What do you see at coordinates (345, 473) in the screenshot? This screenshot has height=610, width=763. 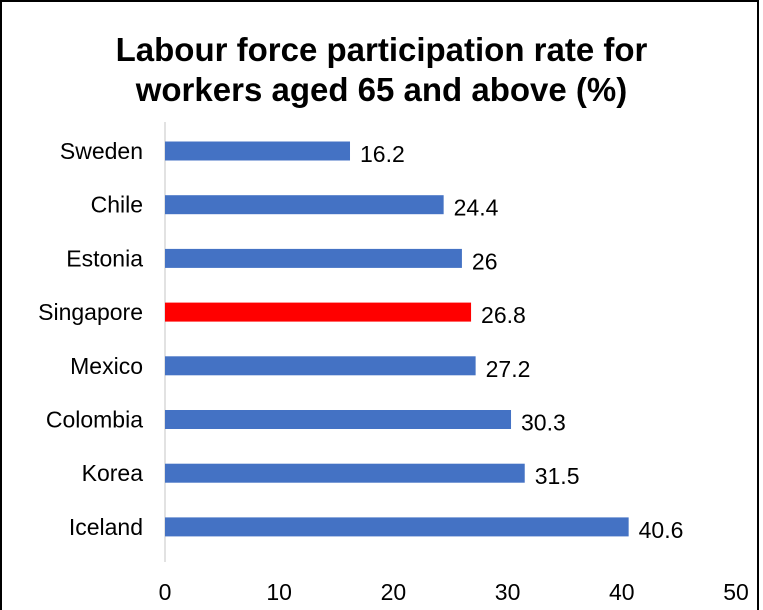 I see `bar-korea` at bounding box center [345, 473].